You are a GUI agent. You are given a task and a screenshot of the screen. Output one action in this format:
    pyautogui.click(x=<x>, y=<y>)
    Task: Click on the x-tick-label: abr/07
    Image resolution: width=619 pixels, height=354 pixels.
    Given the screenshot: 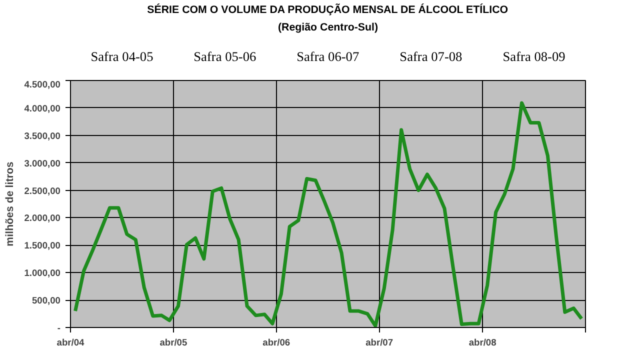 What is the action you would take?
    pyautogui.click(x=380, y=343)
    